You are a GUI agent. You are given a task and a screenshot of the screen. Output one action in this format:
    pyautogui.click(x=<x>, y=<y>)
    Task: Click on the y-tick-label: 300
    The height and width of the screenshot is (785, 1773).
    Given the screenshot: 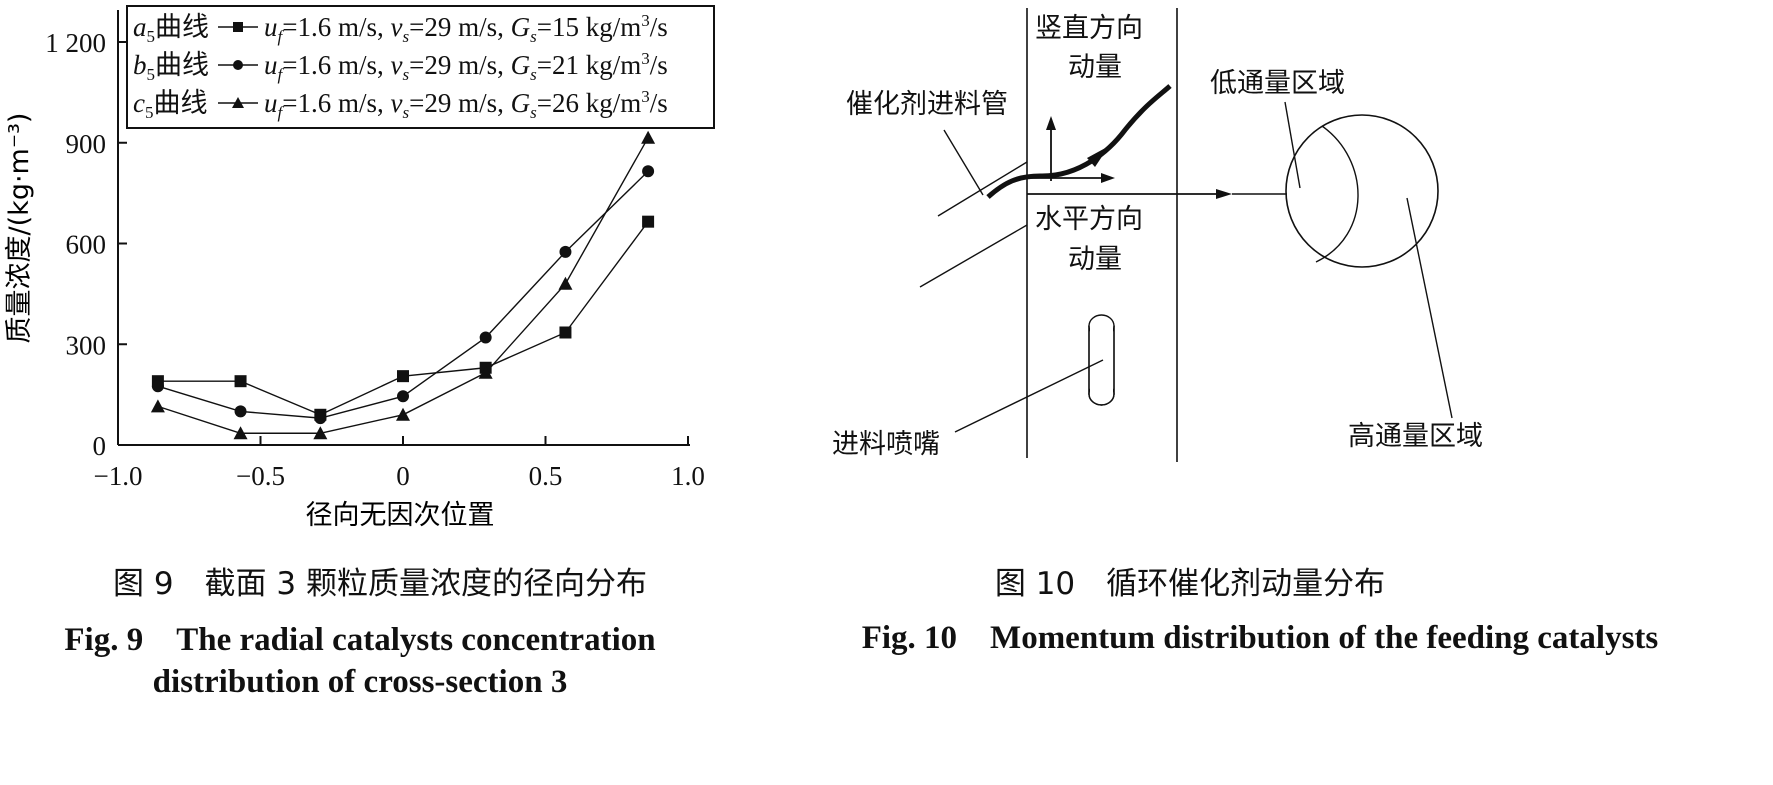 What is the action you would take?
    pyautogui.click(x=86, y=345)
    